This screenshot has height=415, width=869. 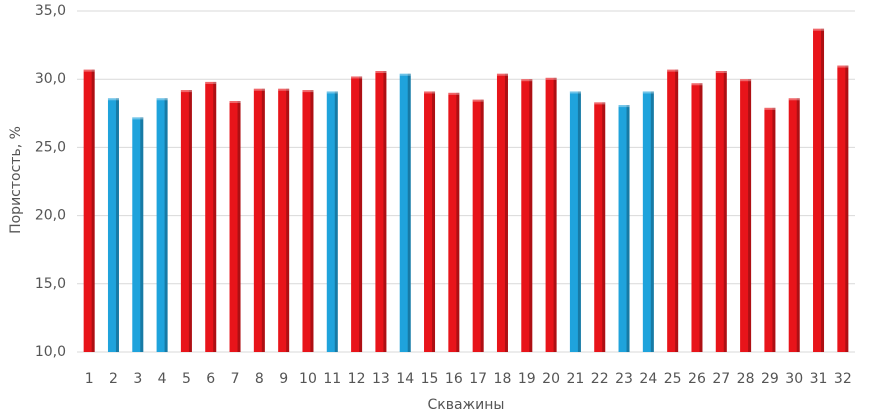 What do you see at coordinates (673, 379) in the screenshot?
I see `x-tick-label: 25` at bounding box center [673, 379].